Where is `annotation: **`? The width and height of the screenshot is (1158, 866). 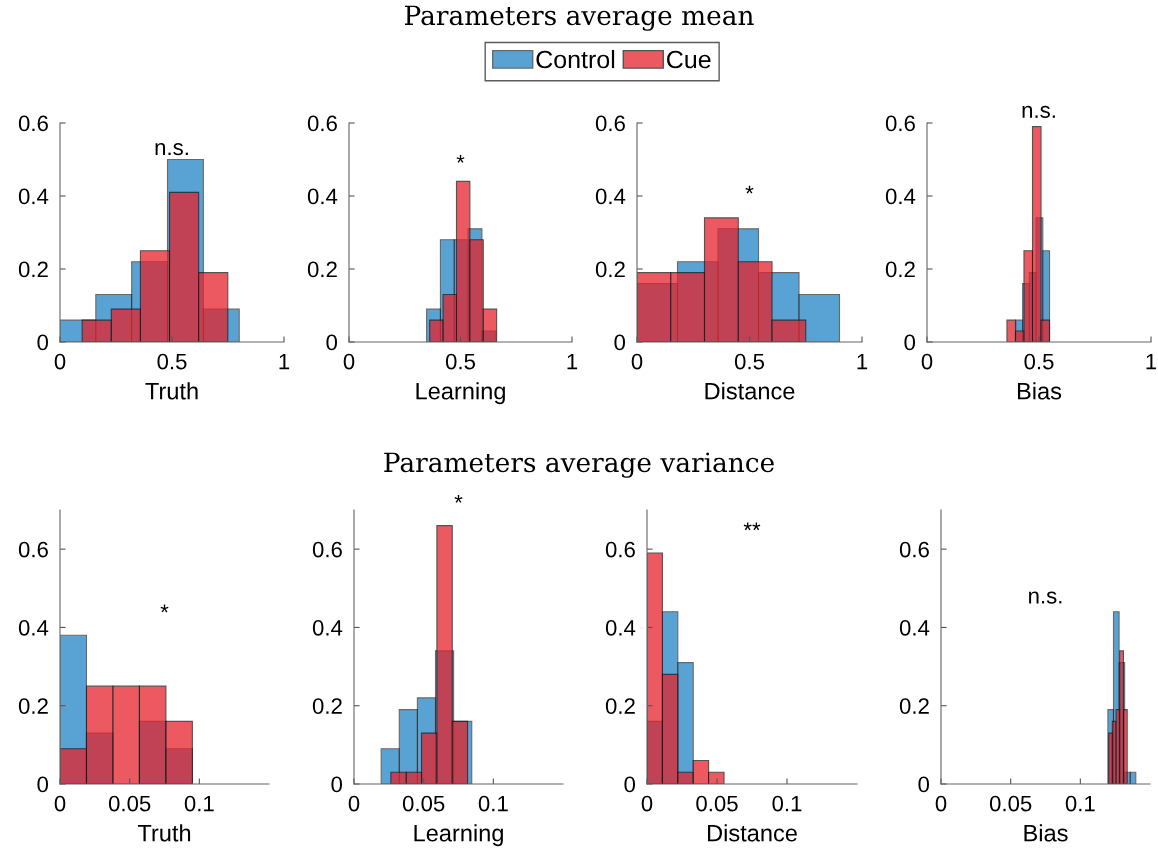
annotation: ** is located at coordinates (752, 526).